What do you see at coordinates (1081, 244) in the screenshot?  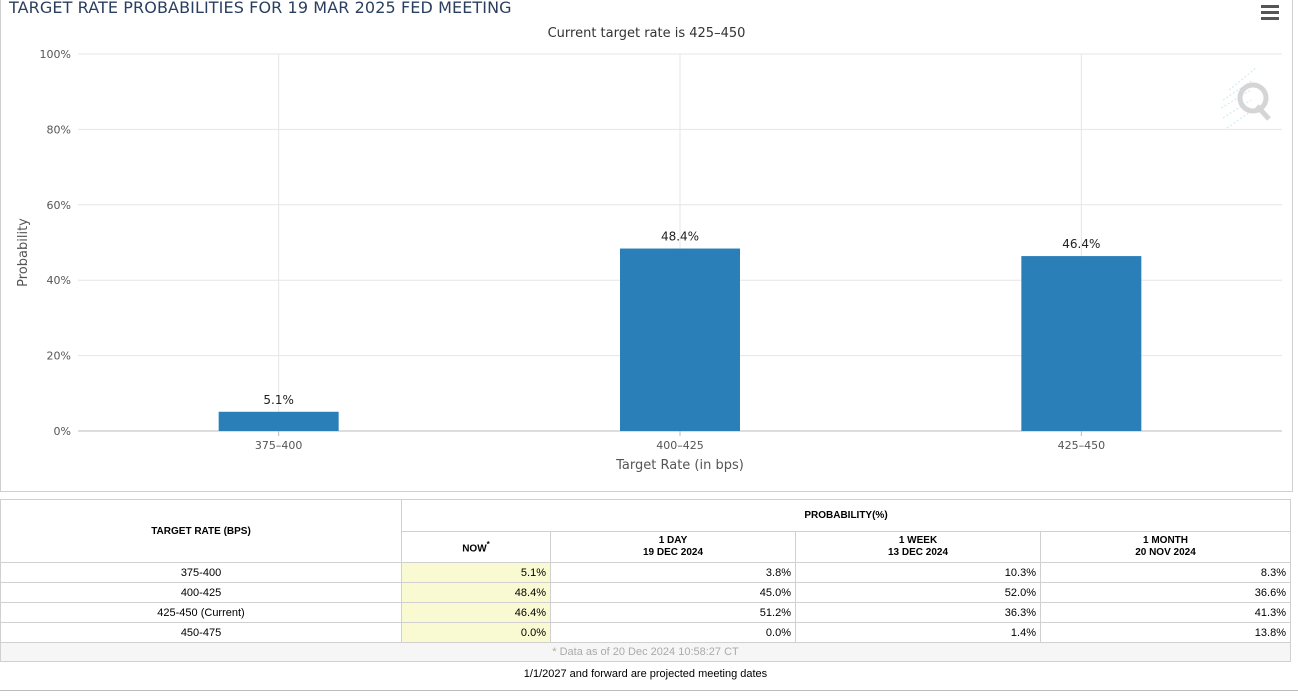 I see `bar-data-label: 46.4%` at bounding box center [1081, 244].